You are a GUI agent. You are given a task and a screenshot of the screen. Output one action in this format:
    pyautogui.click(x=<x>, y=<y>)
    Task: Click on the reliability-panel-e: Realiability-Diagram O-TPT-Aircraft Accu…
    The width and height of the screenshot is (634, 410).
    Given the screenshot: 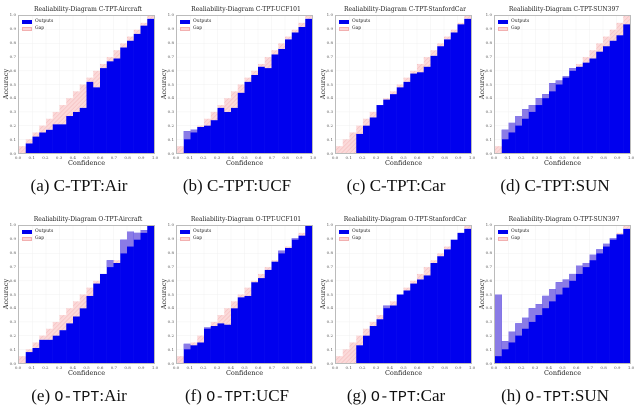 What is the action you would take?
    pyautogui.click(x=79, y=310)
    